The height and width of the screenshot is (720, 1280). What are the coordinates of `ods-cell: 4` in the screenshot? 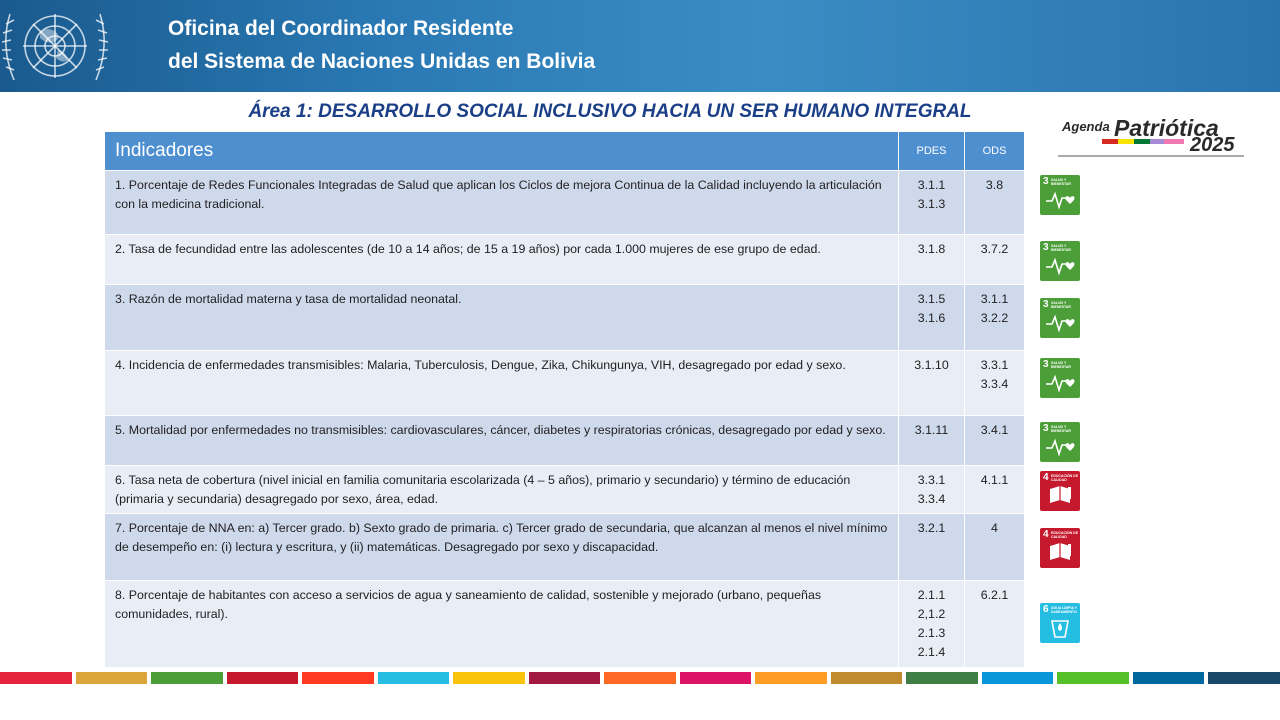 It's located at (994, 547).